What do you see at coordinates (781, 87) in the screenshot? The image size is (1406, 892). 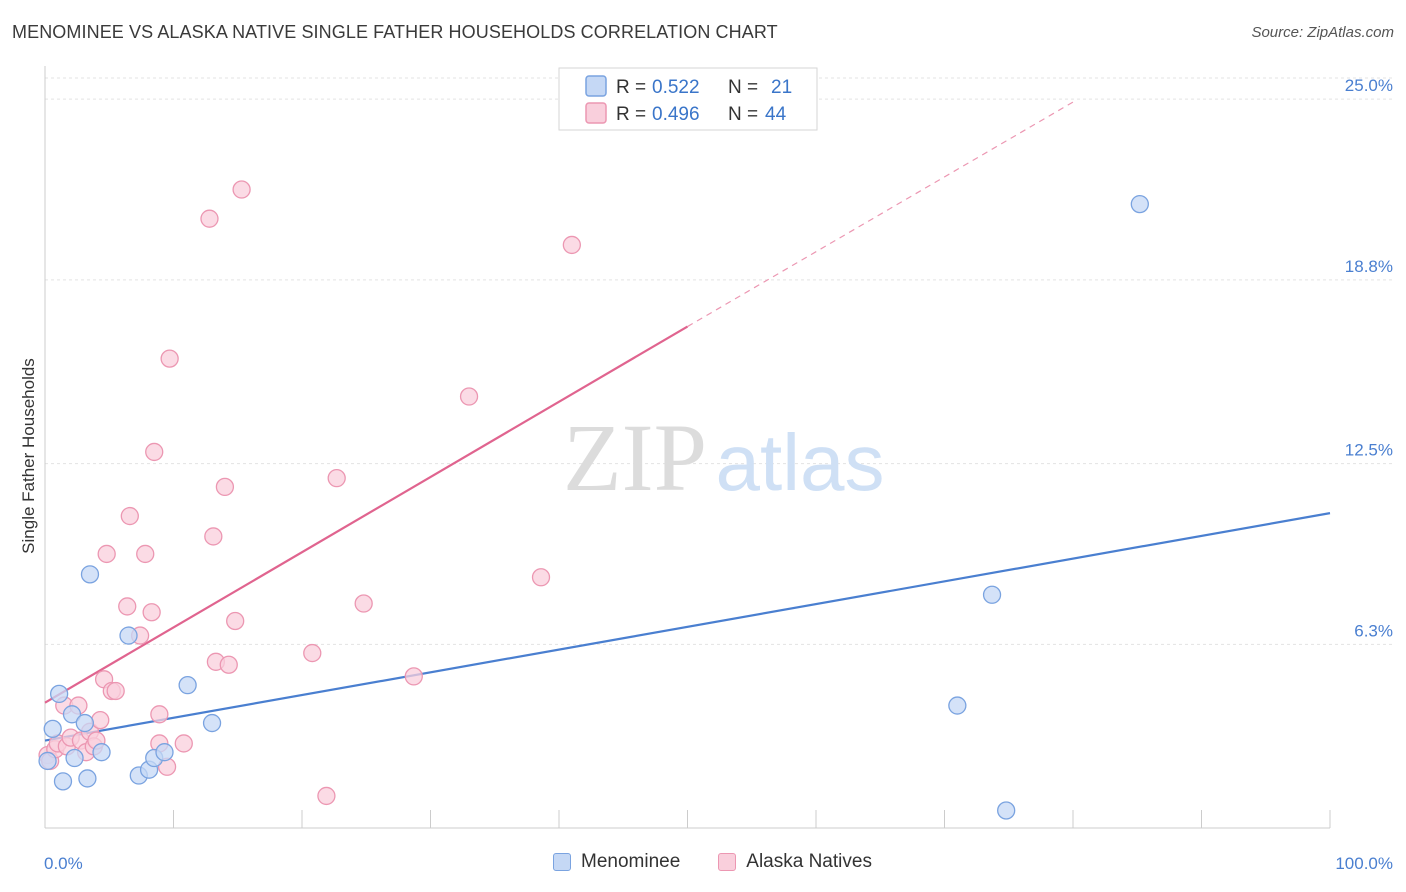 I see `legend-n-value: 21` at bounding box center [781, 87].